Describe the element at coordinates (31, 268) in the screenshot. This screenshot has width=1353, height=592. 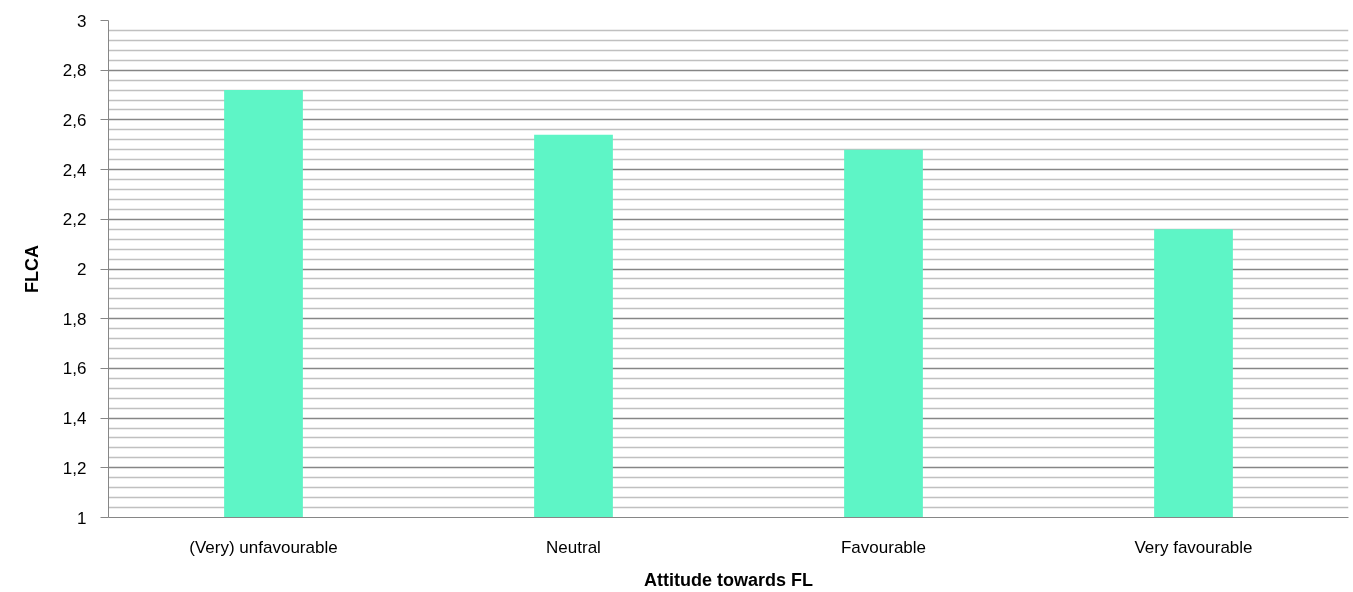
I see `y-axis-title: FLCA` at that location.